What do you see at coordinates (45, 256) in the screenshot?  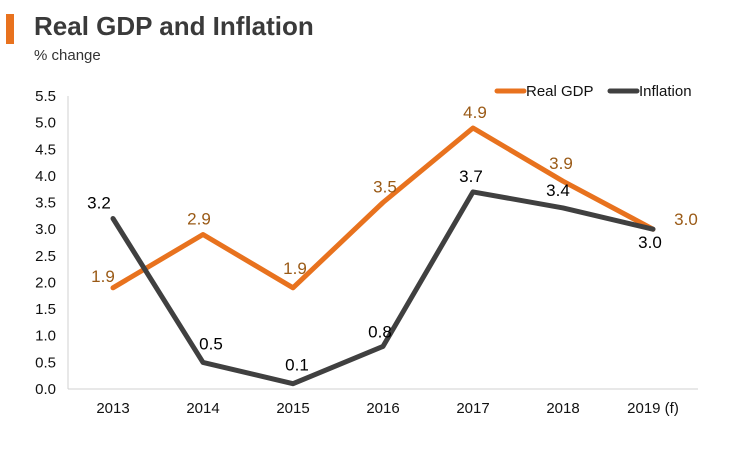 I see `y-tick-label: 2.5` at bounding box center [45, 256].